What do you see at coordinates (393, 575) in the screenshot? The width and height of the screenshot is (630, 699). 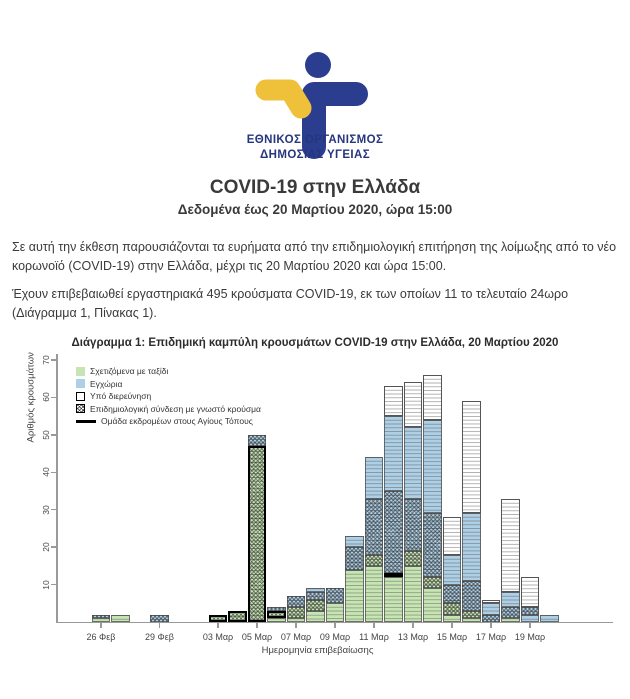 I see `bar-segment-12Μαρ-green-hatch` at bounding box center [393, 575].